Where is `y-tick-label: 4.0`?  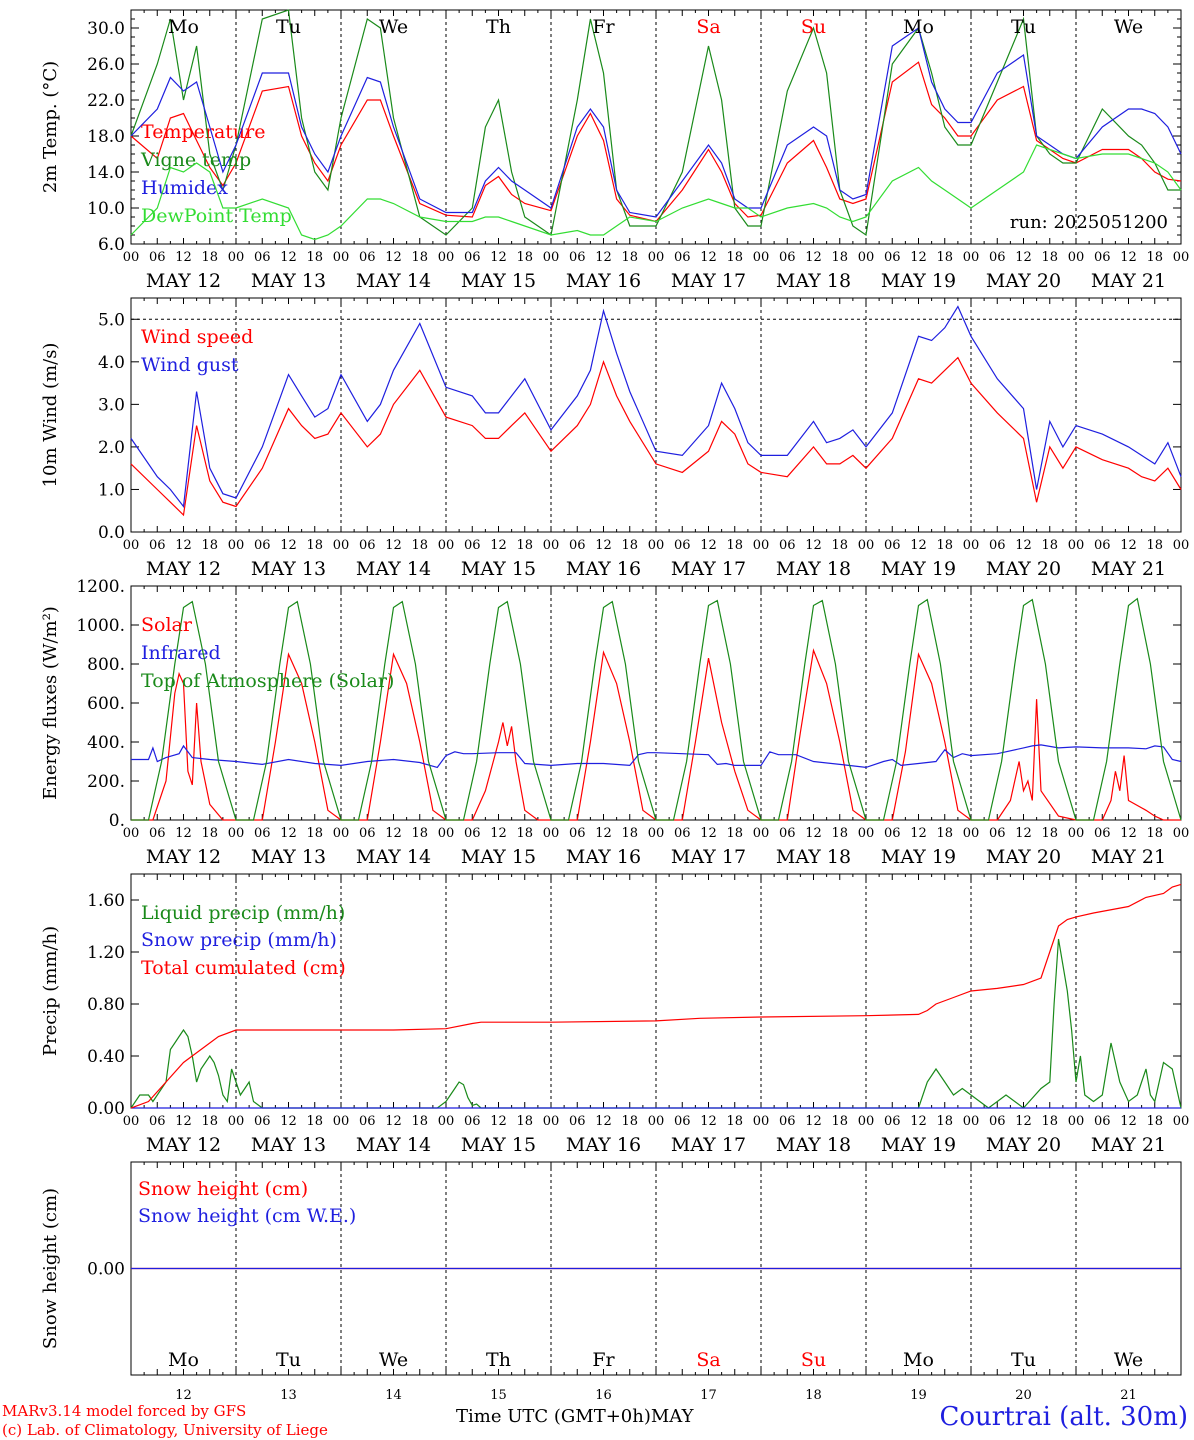 y-tick-label: 4.0 is located at coordinates (111, 363).